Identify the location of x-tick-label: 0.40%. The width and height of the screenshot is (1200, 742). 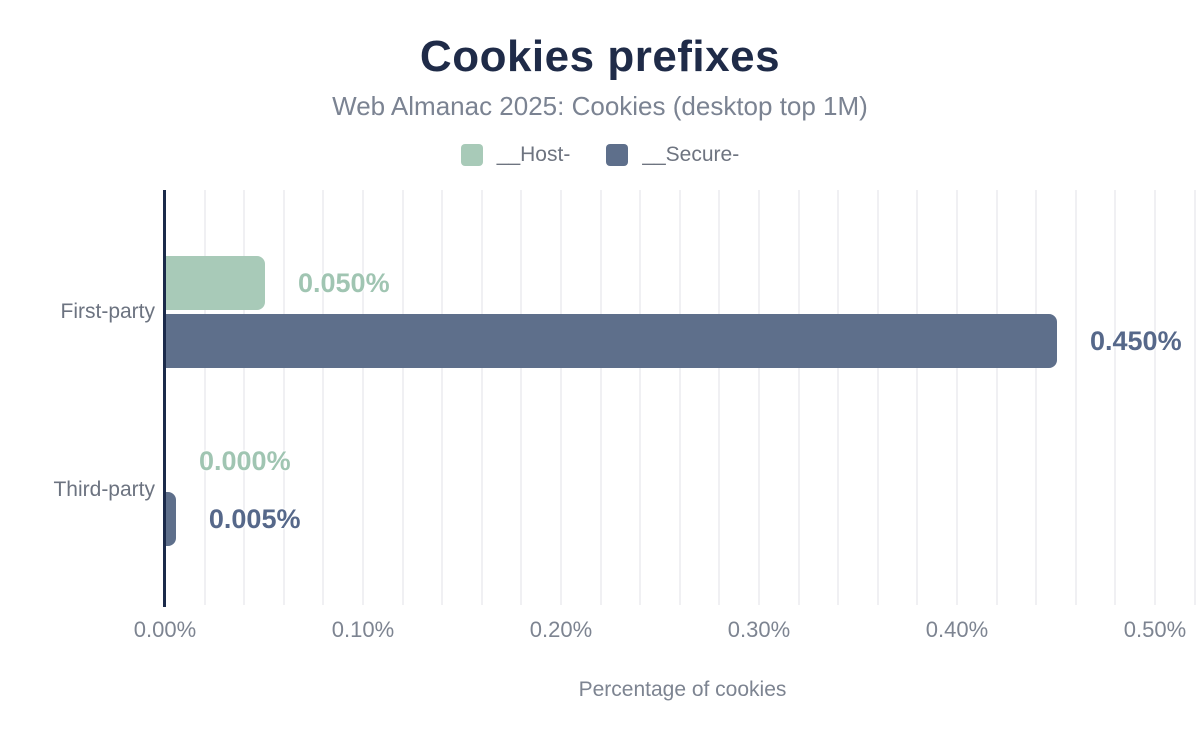
(957, 629).